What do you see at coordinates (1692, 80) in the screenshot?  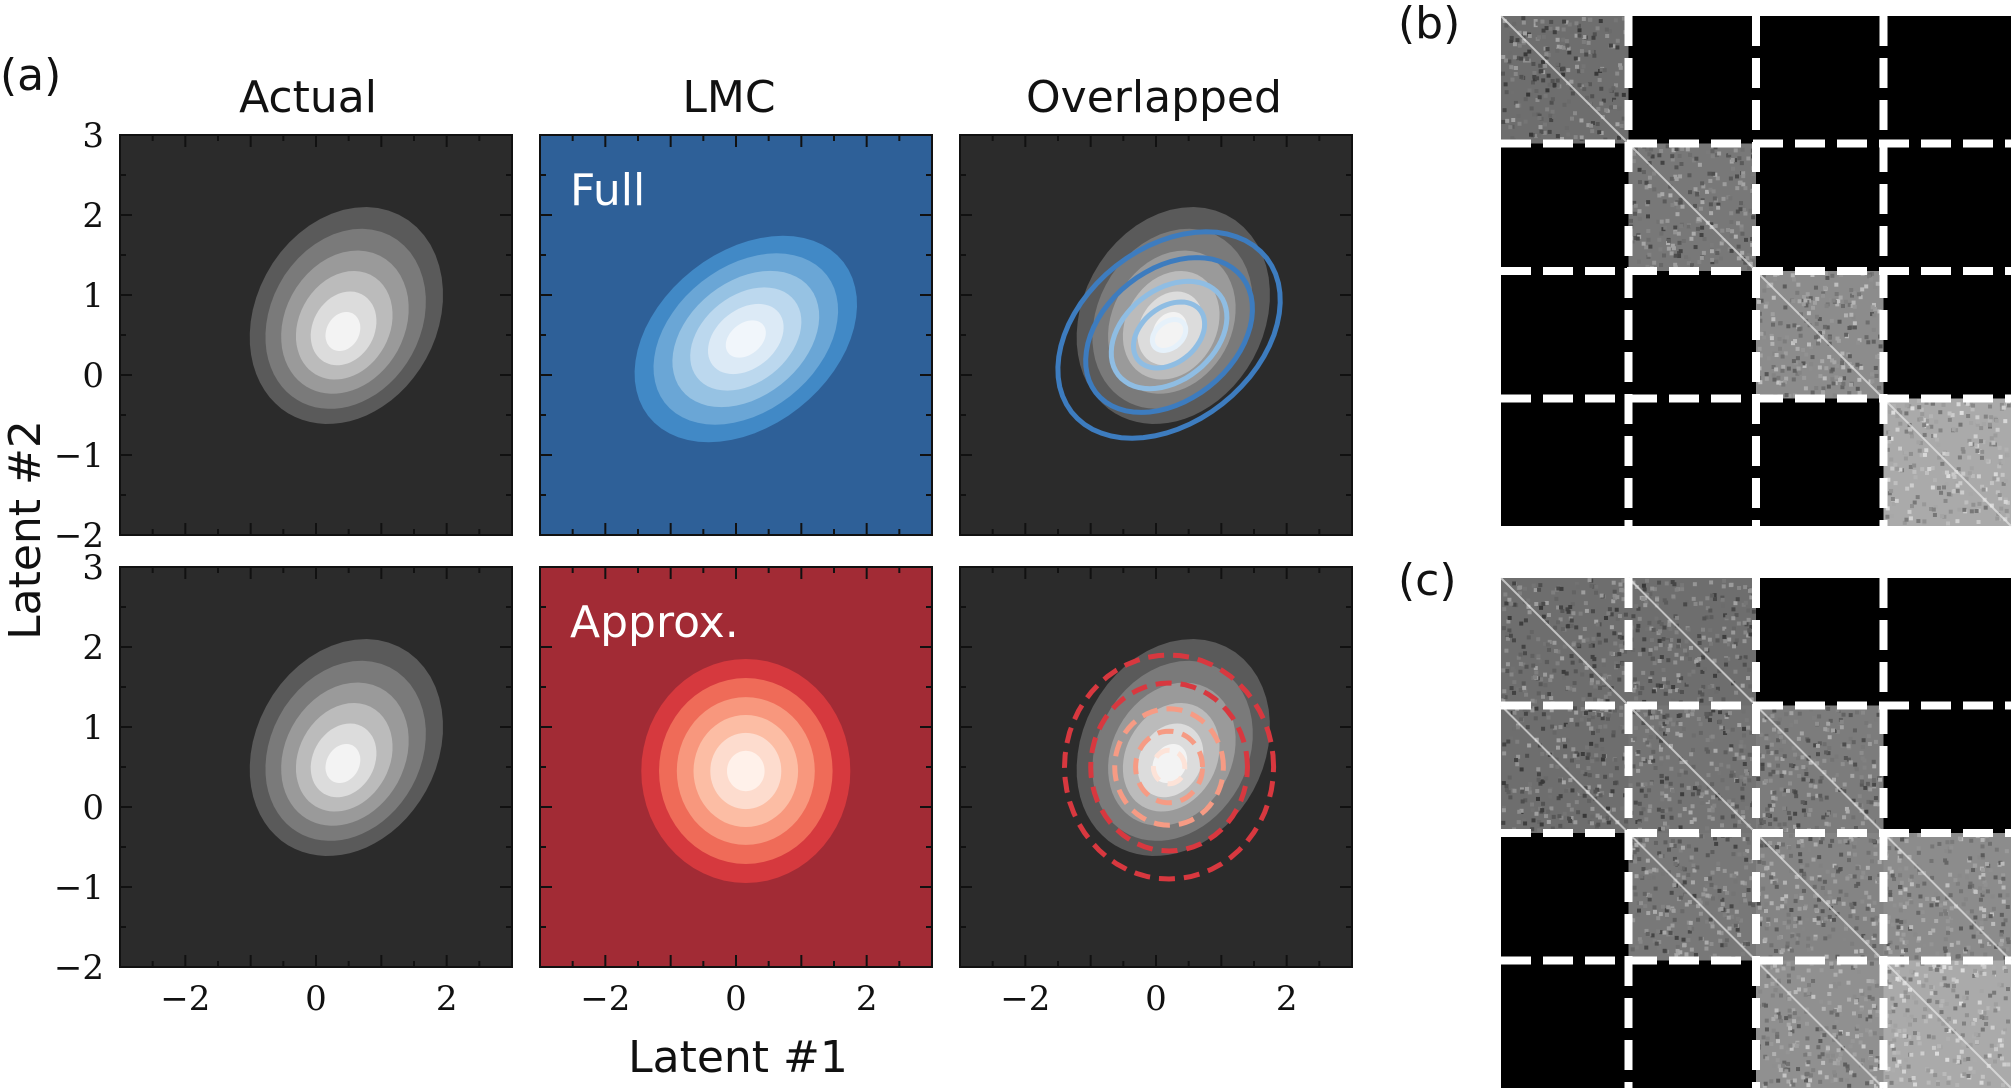 I see `matrix-block-zero` at bounding box center [1692, 80].